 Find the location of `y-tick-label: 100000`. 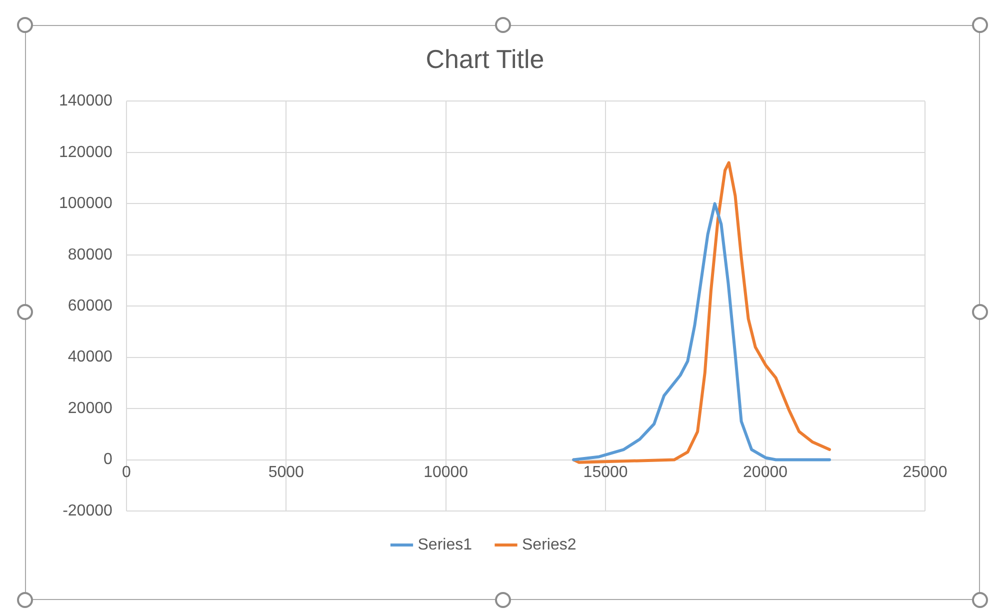

y-tick-label: 100000 is located at coordinates (85, 203).